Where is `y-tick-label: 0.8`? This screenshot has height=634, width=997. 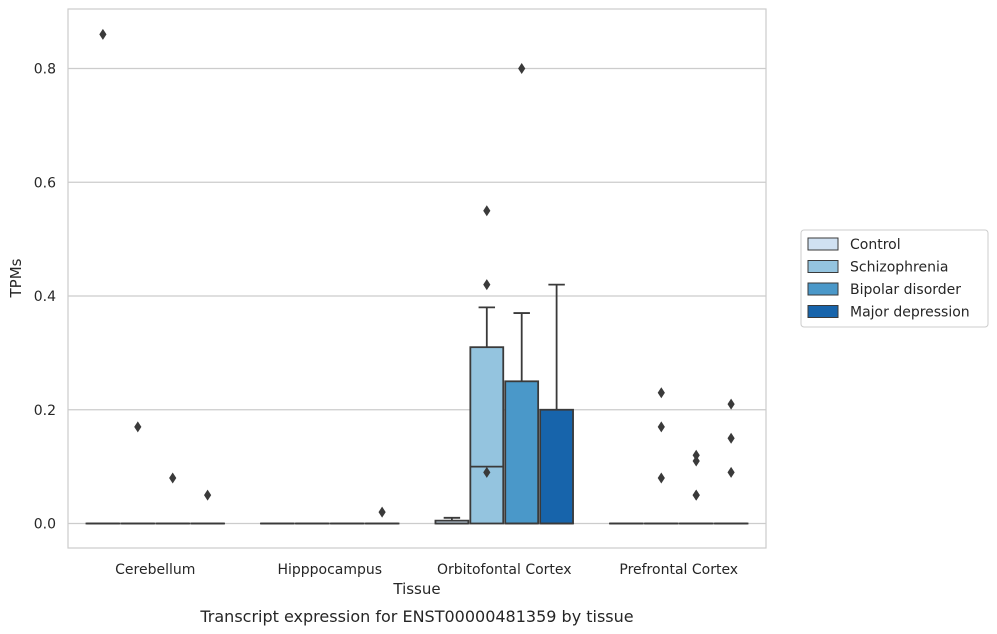 y-tick-label: 0.8 is located at coordinates (45, 70).